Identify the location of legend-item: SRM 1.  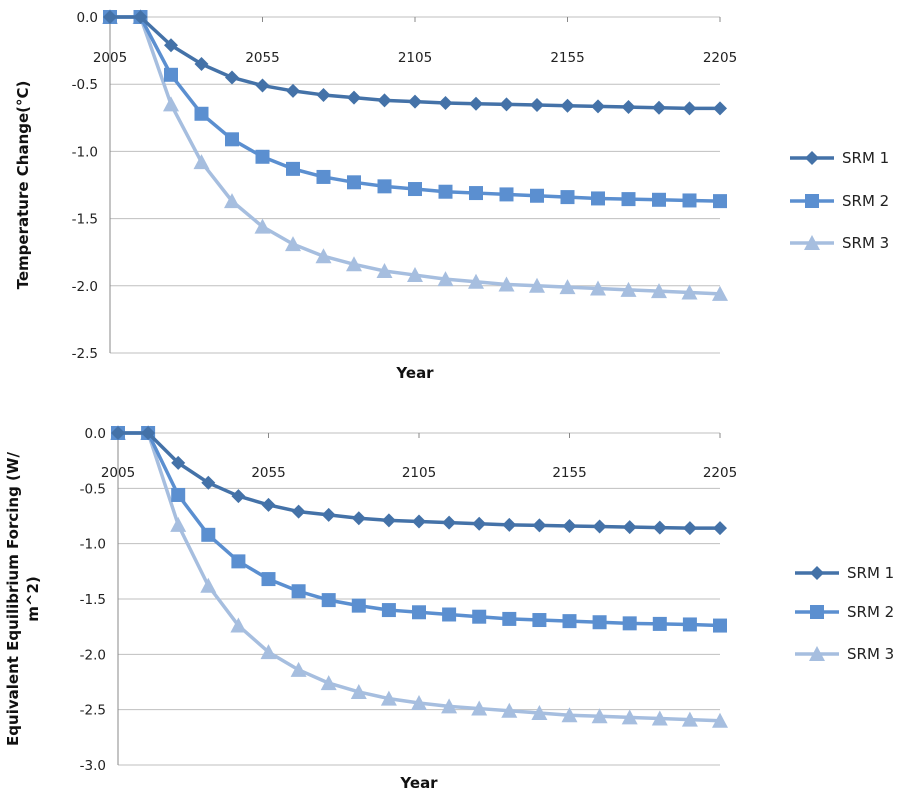
(839, 158).